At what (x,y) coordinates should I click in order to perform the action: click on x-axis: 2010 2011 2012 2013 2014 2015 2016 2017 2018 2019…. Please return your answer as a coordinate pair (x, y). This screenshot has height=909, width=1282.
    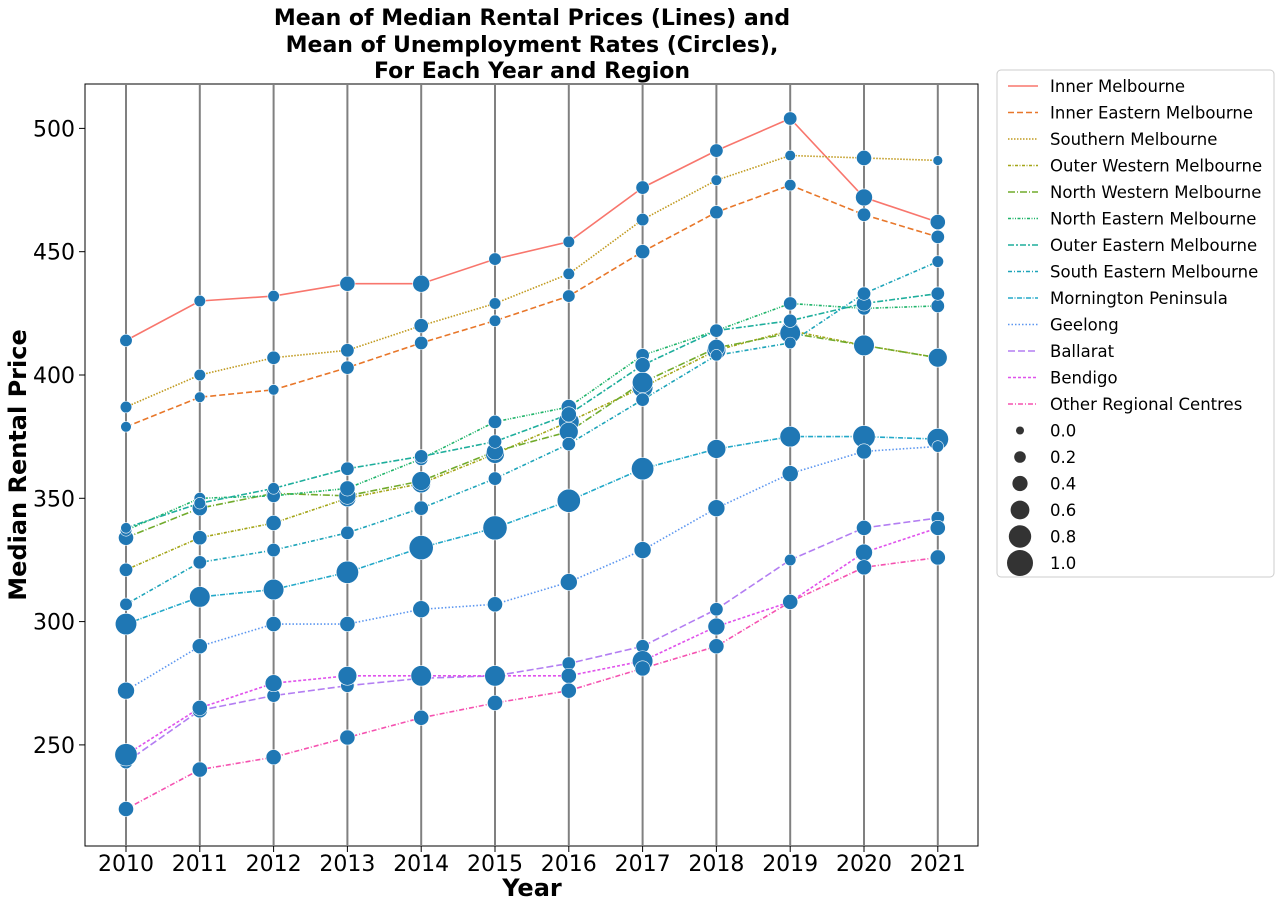
    Looking at the image, I should click on (532, 861).